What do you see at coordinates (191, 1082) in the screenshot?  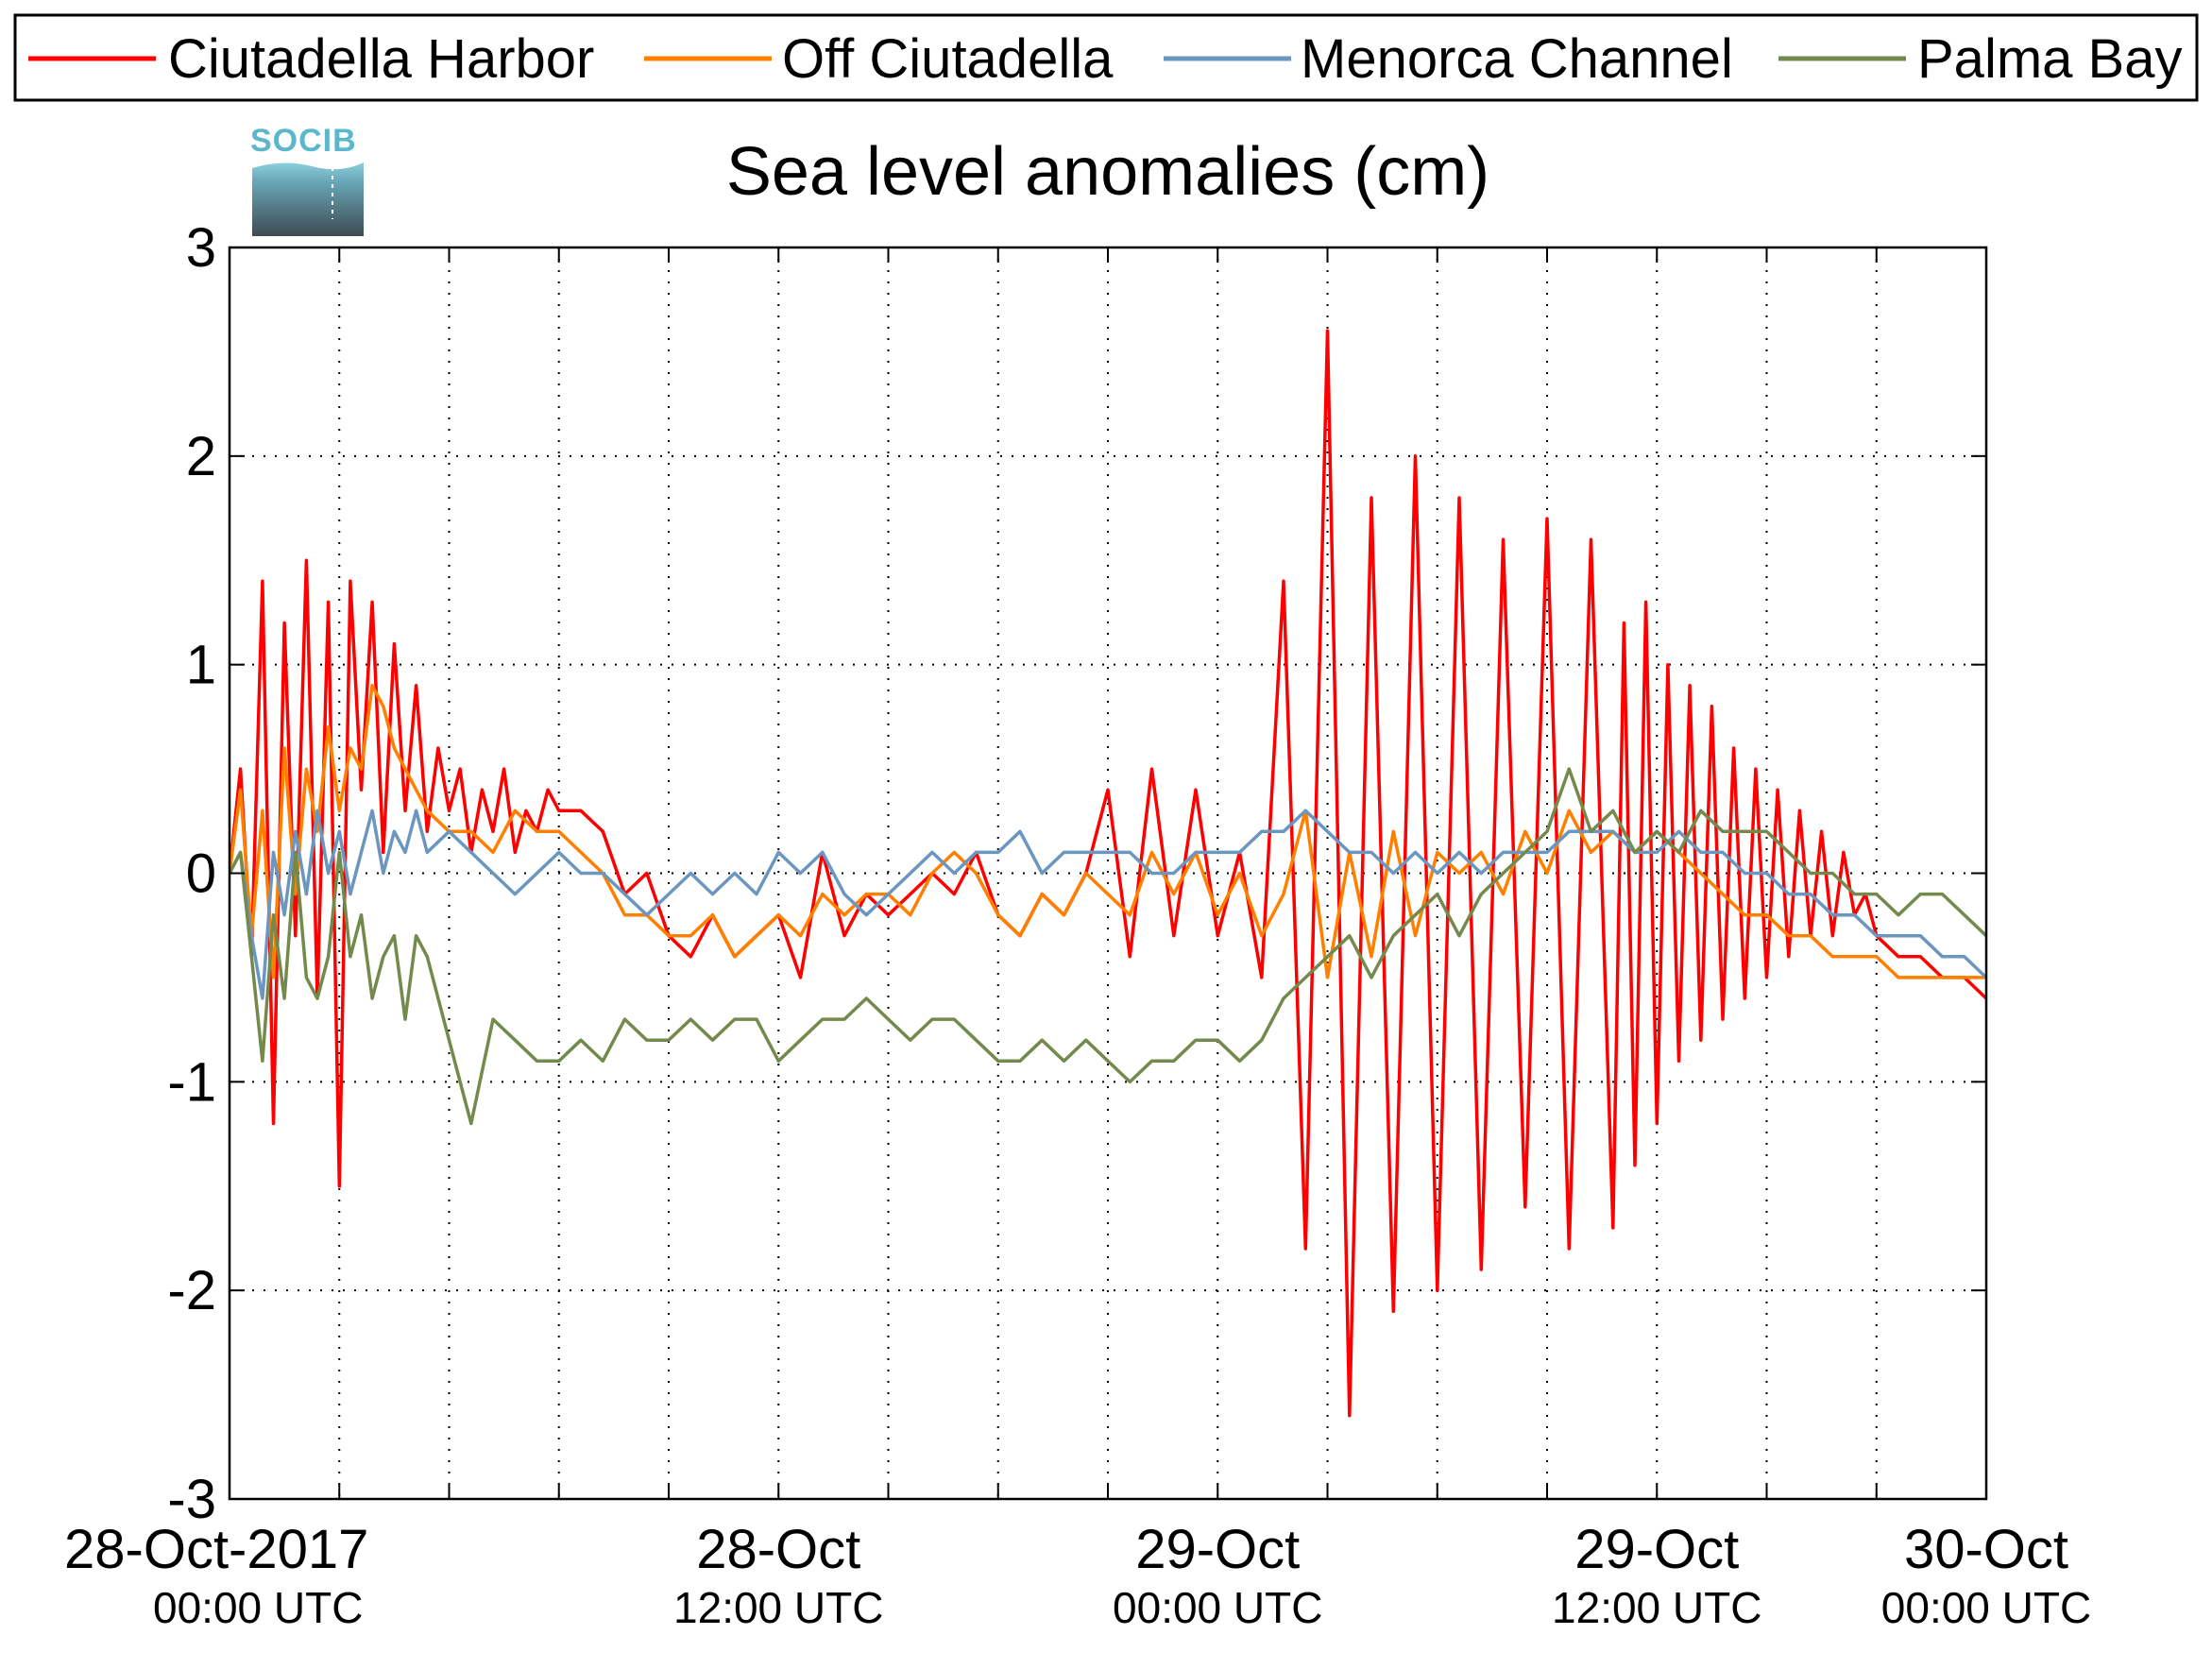 I see `y-tick-label: -1` at bounding box center [191, 1082].